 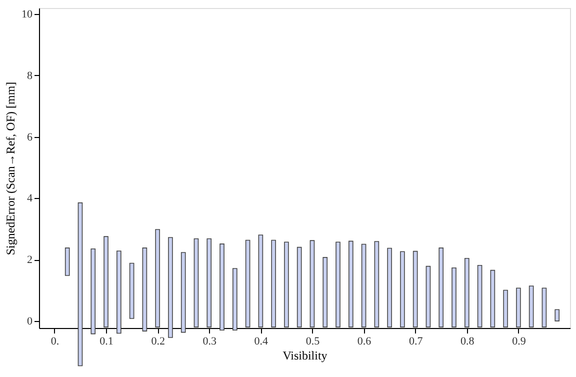 I want to click on x-tick-label: 0.5, so click(x=313, y=342).